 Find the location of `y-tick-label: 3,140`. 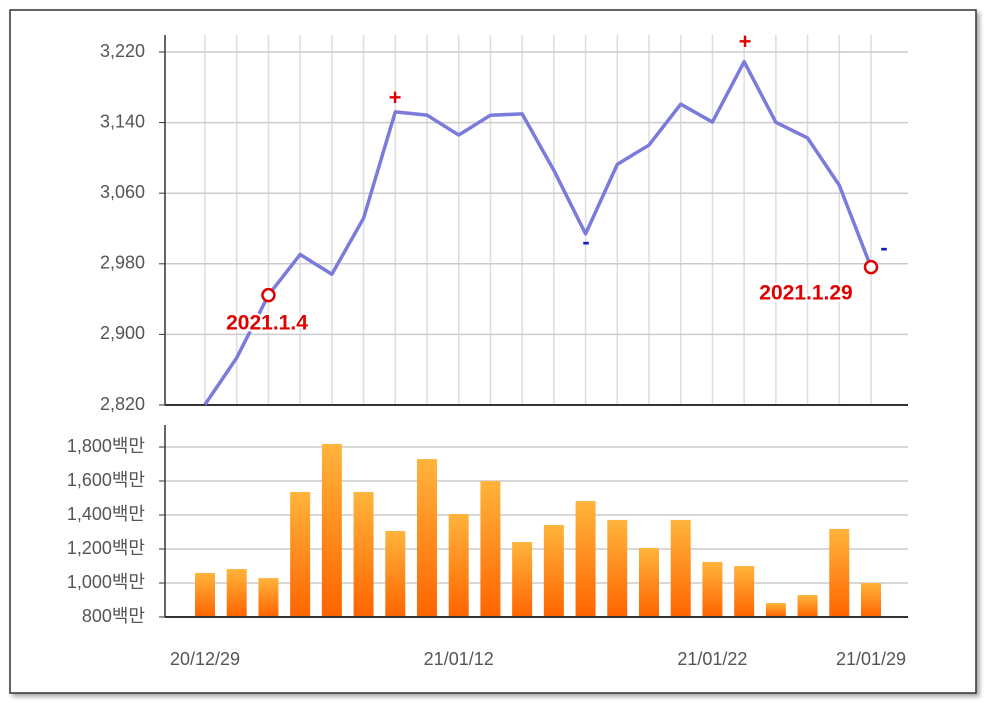

y-tick-label: 3,140 is located at coordinates (122, 121).